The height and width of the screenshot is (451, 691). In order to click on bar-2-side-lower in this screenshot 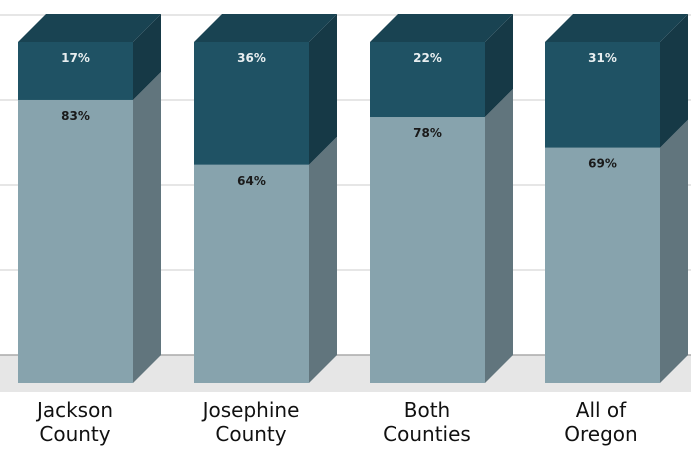, I will do `click(499, 236)`.